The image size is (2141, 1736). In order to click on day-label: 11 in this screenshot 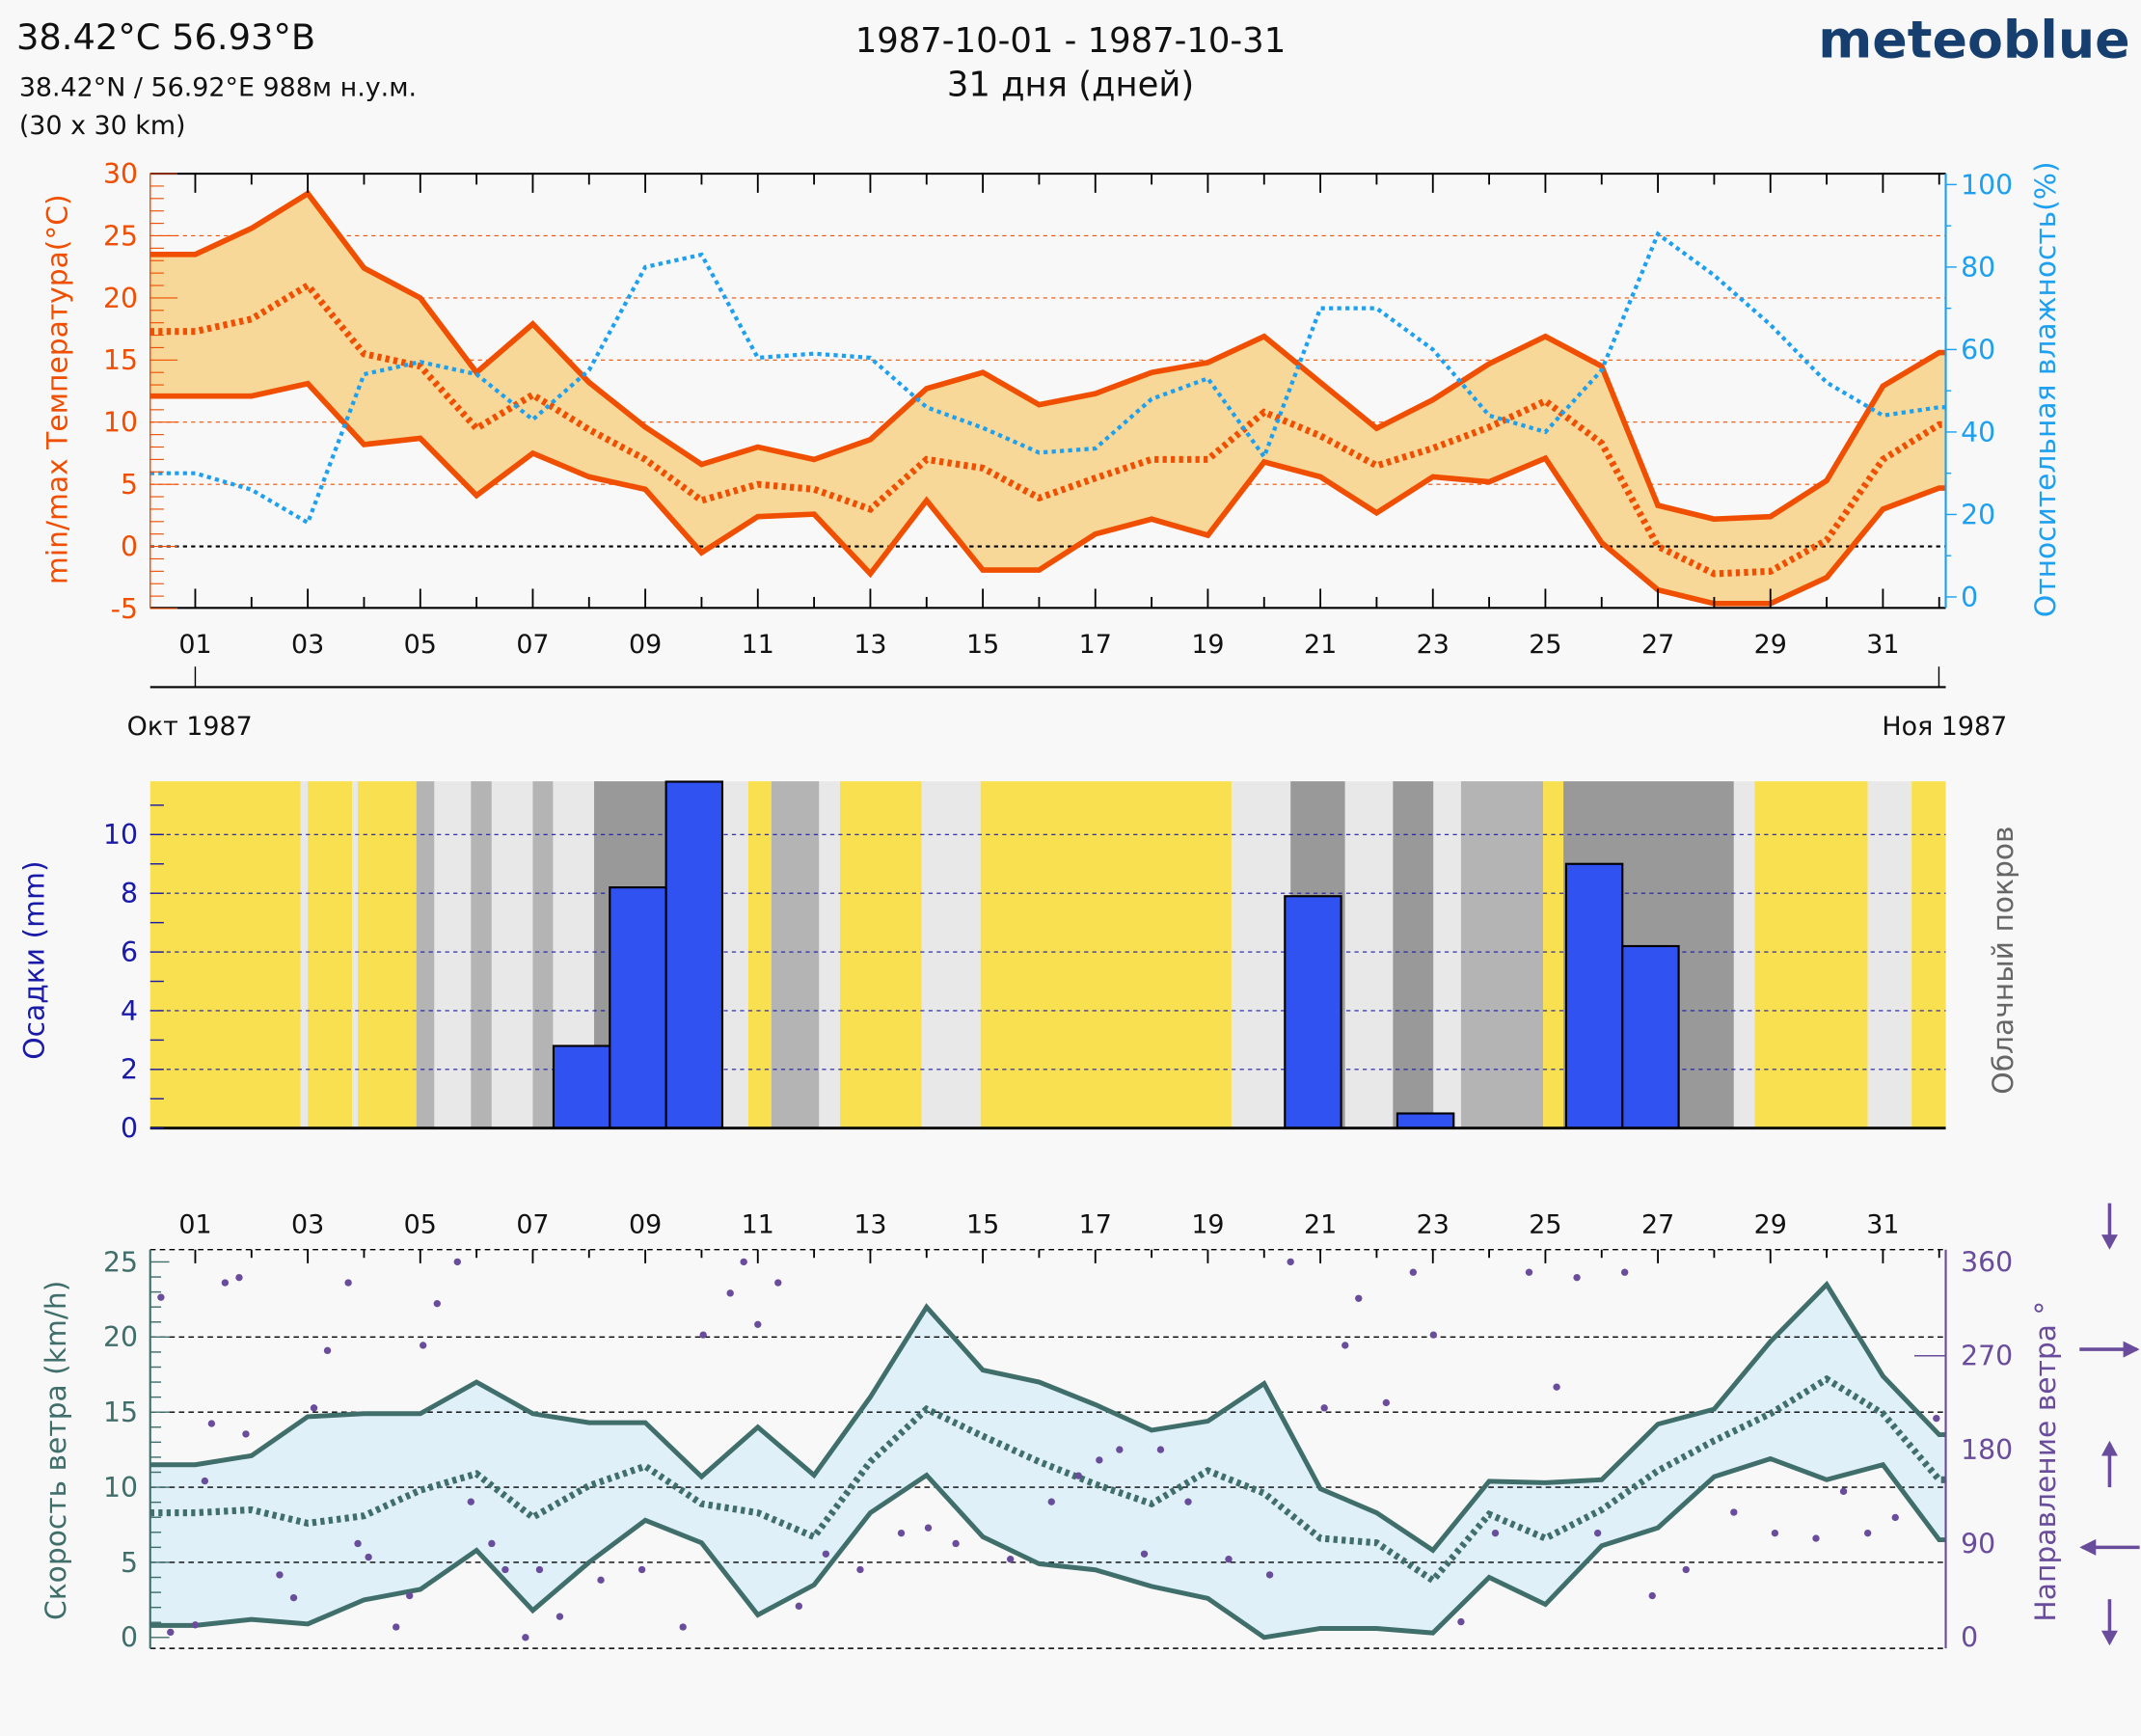, I will do `click(758, 645)`.